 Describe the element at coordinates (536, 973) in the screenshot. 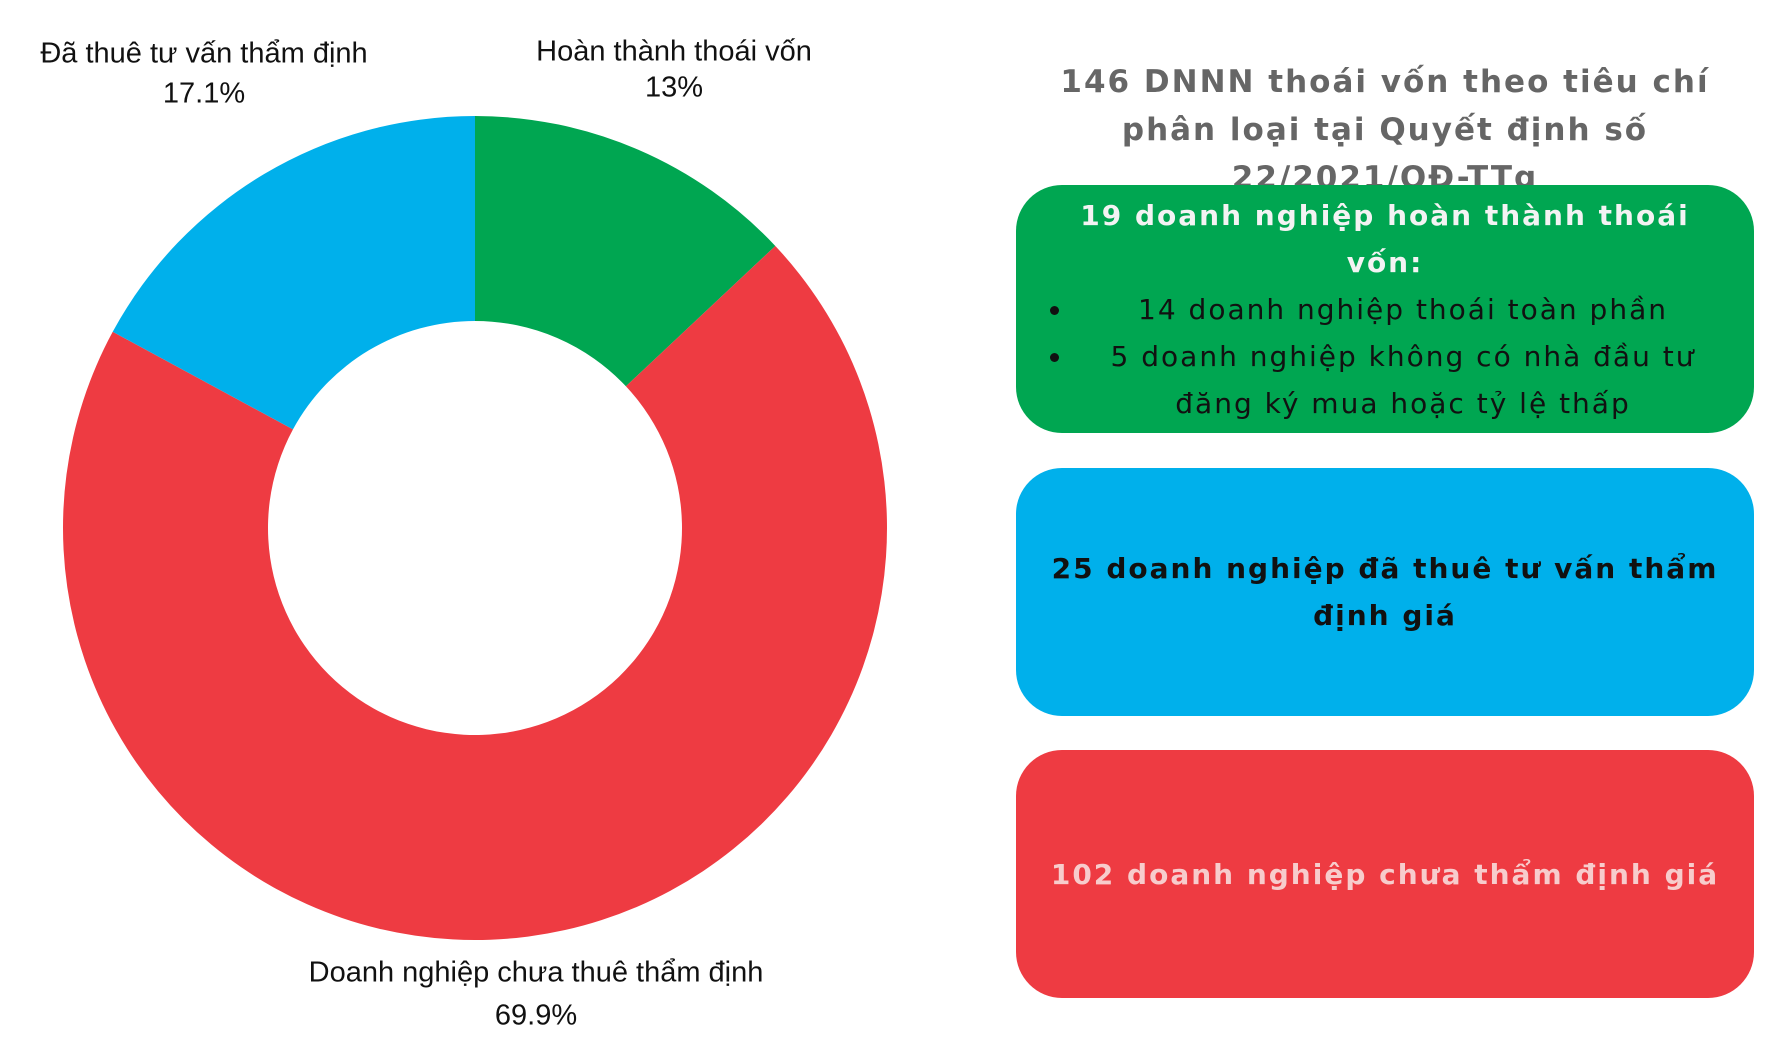

I see `slice-label: Doanh nghiệp chưa thuê thẩm định` at that location.